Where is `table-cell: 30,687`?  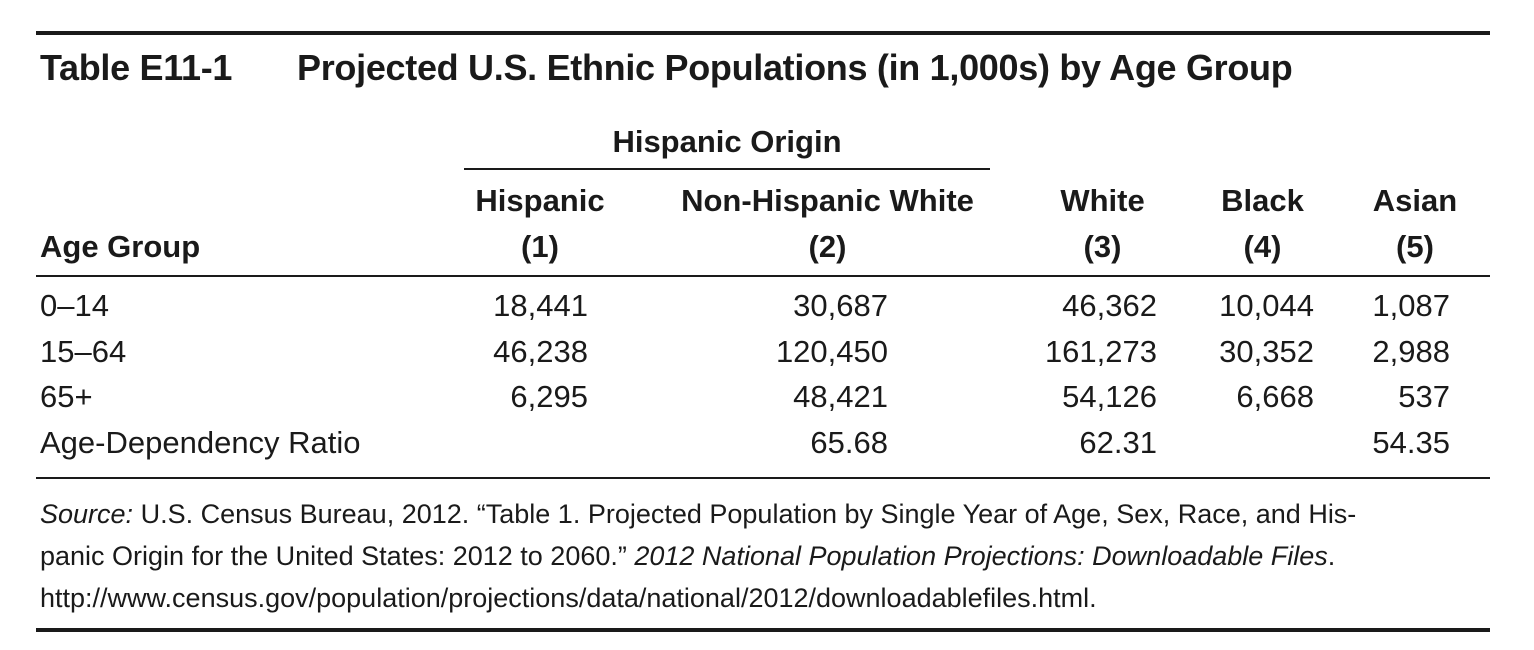
table-cell: 30,687 is located at coordinates (840, 305).